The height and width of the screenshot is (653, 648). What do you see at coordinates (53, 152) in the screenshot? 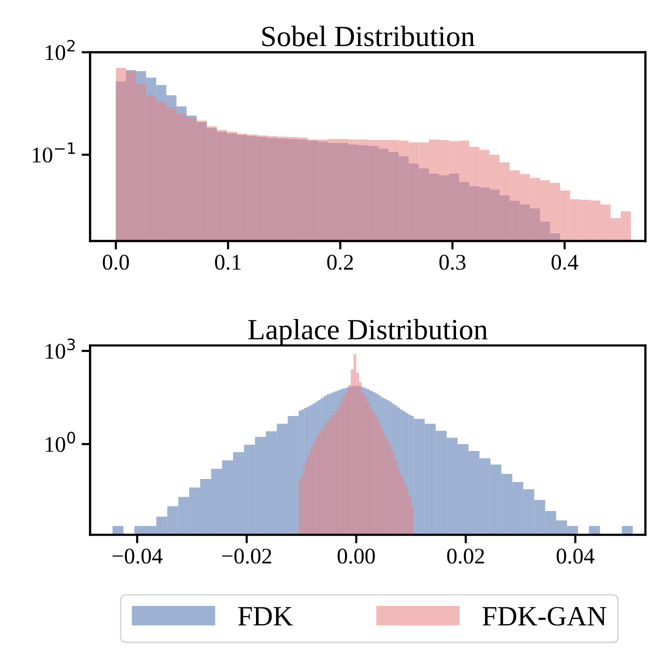
I see `y-tick-label: 10$^{−1}$` at bounding box center [53, 152].